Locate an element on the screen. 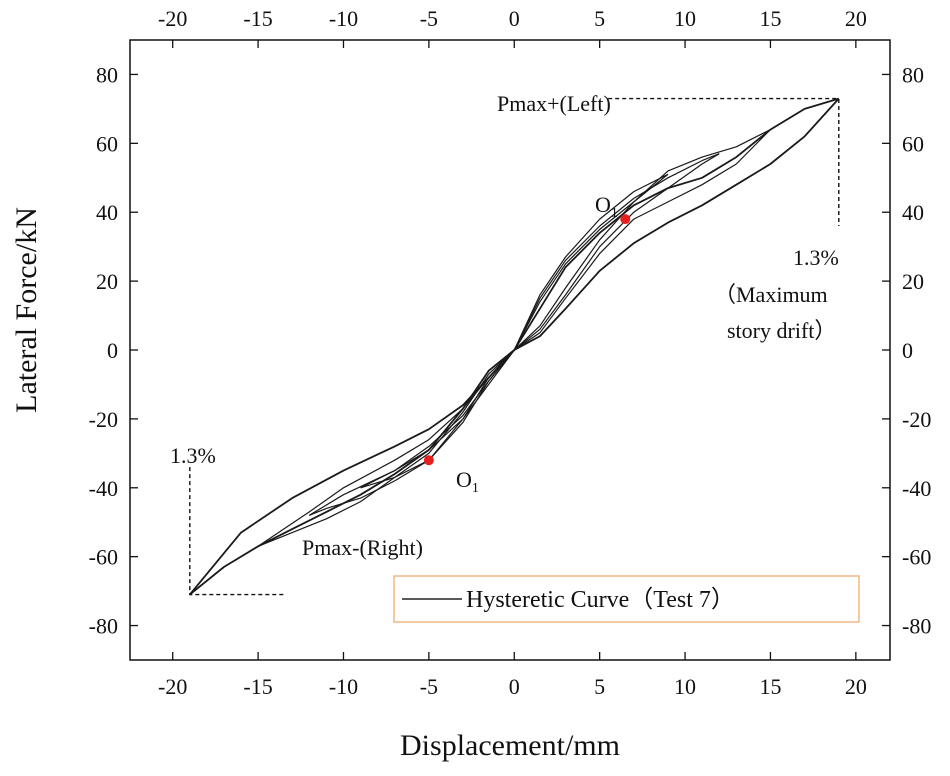  x-tick-label-bottom: 20 is located at coordinates (856, 686).